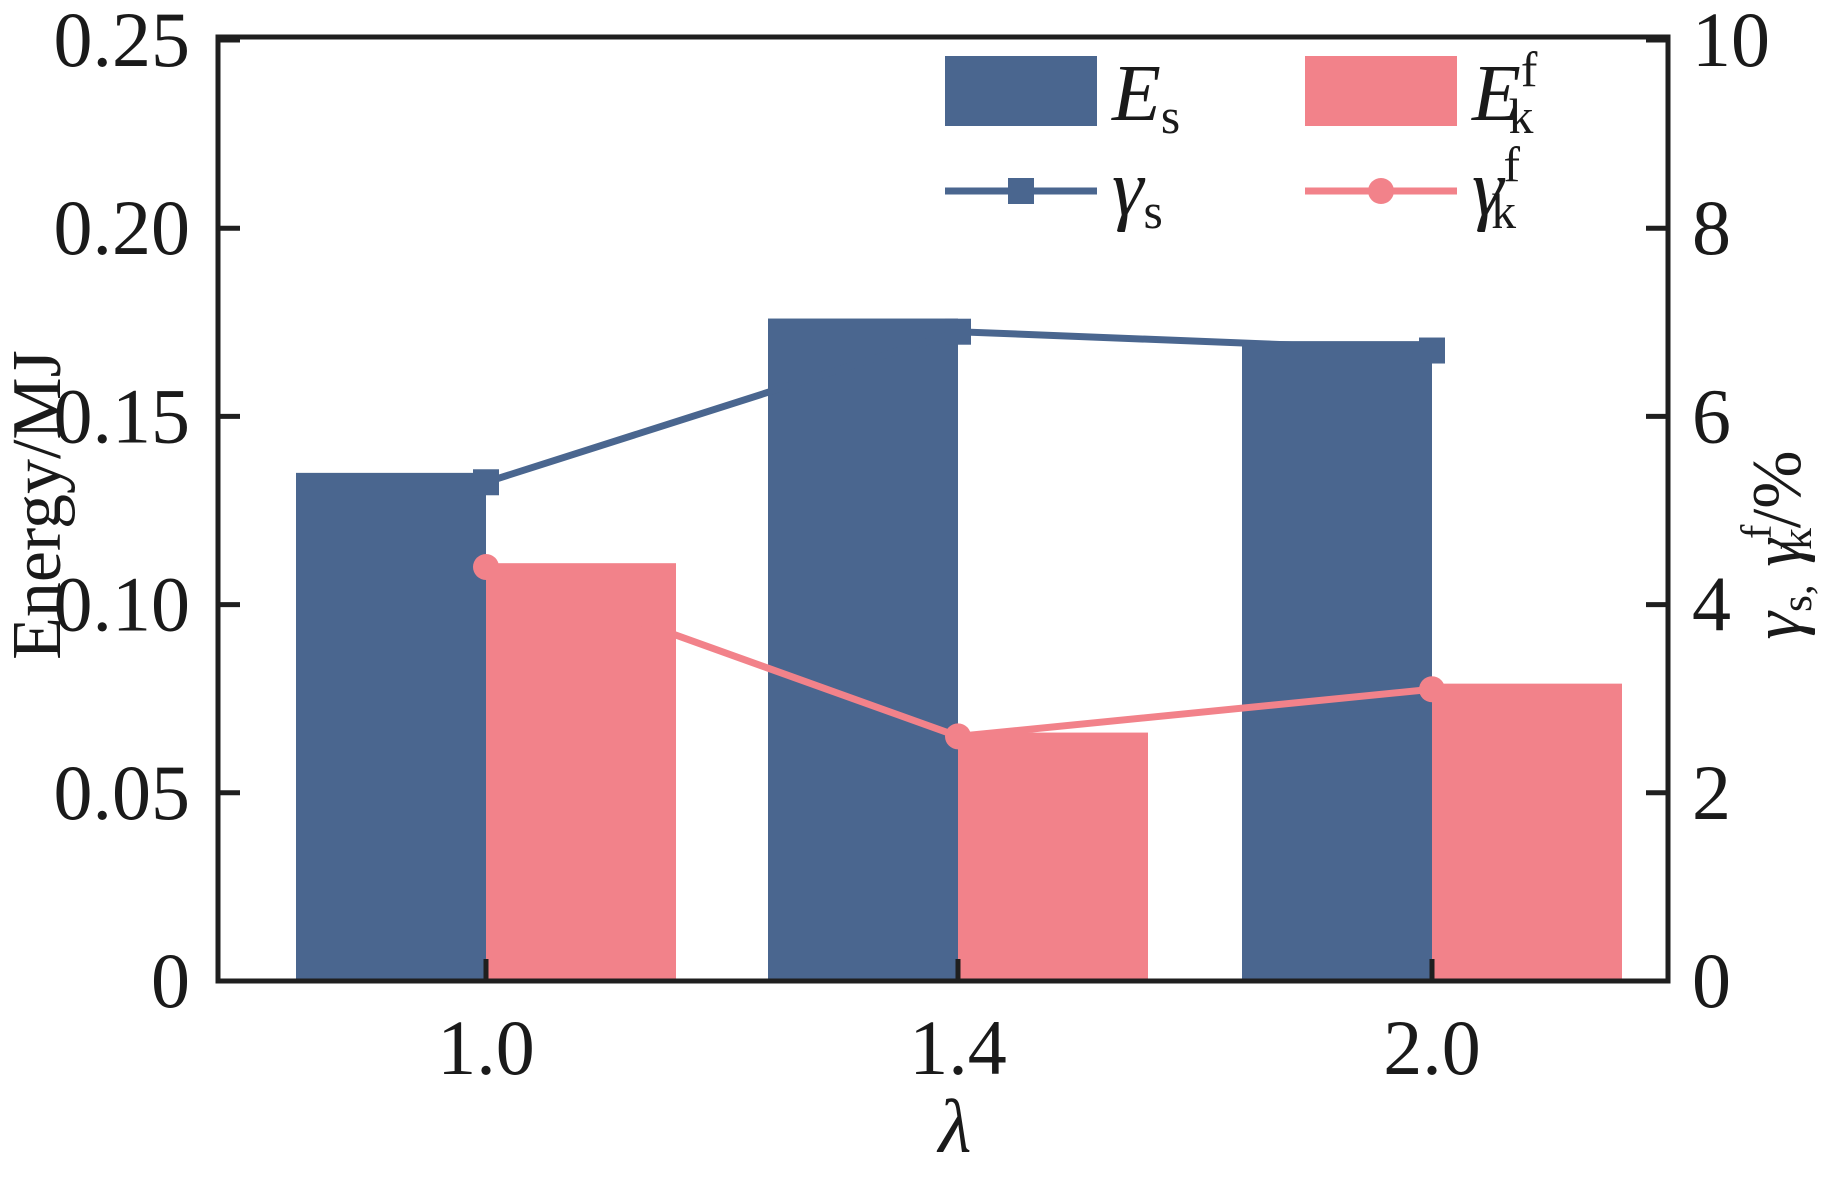 Image resolution: width=1843 pixels, height=1189 pixels. I want to click on right-axis-tick-label-4: 2, so click(1711, 792).